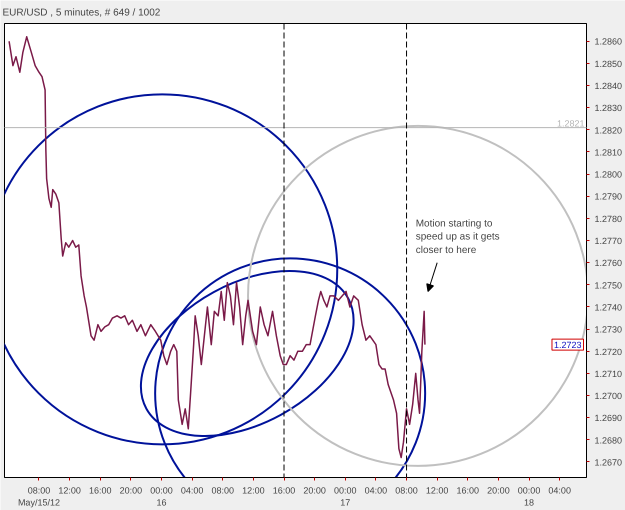  What do you see at coordinates (608, 130) in the screenshot?
I see `y-tick-label: 1.2820` at bounding box center [608, 130].